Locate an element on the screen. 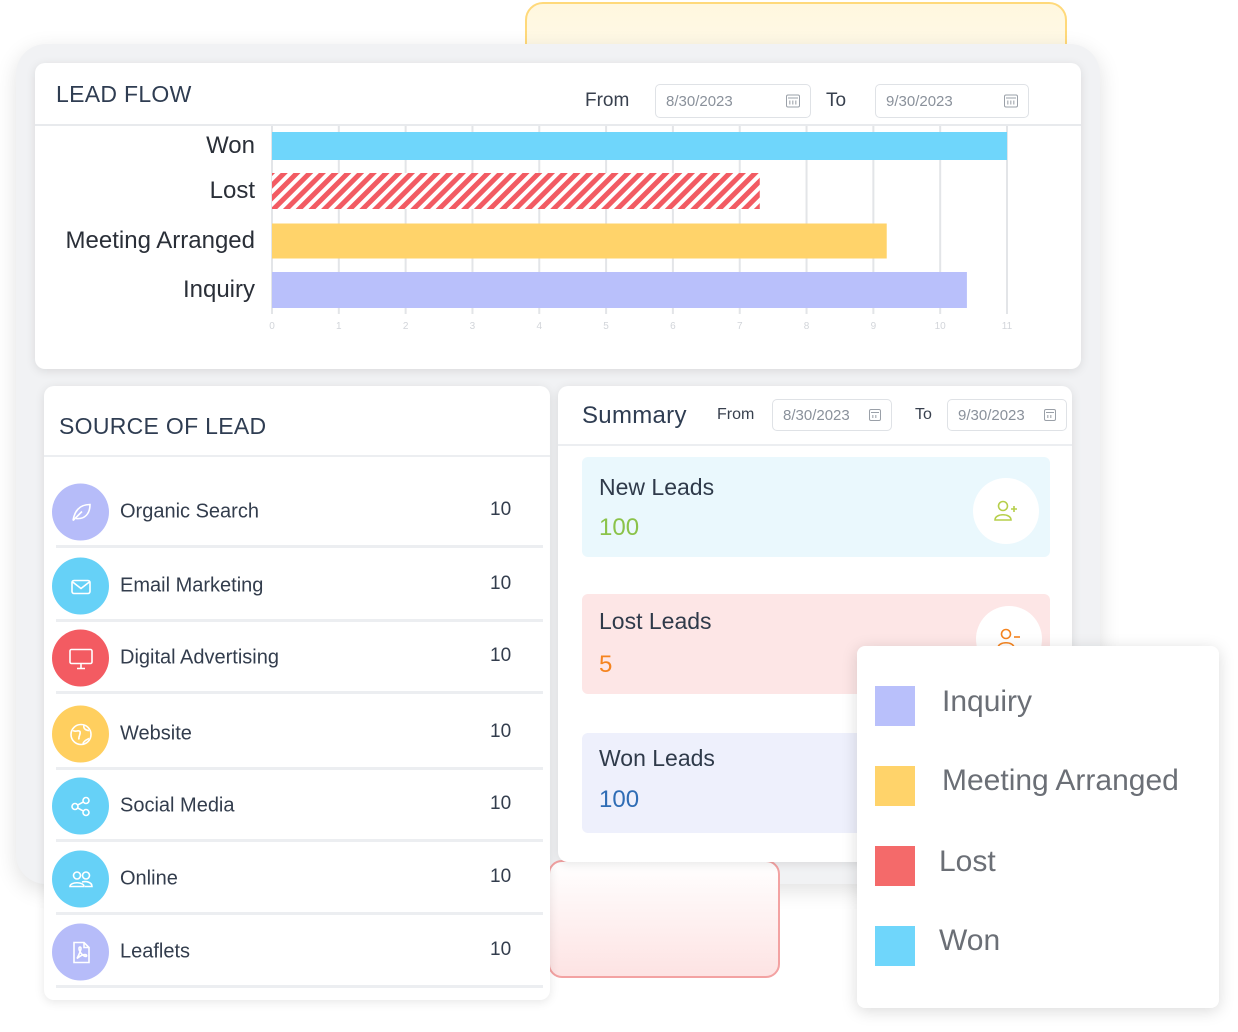 The height and width of the screenshot is (1032, 1238). x-tick-label: 9 is located at coordinates (874, 326).